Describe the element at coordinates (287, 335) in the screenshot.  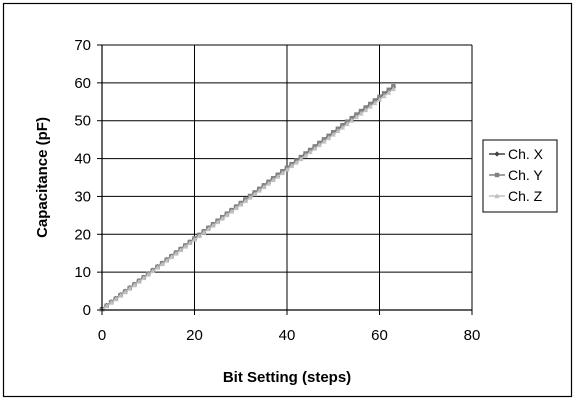
I see `x-tick-label-40: 40` at that location.